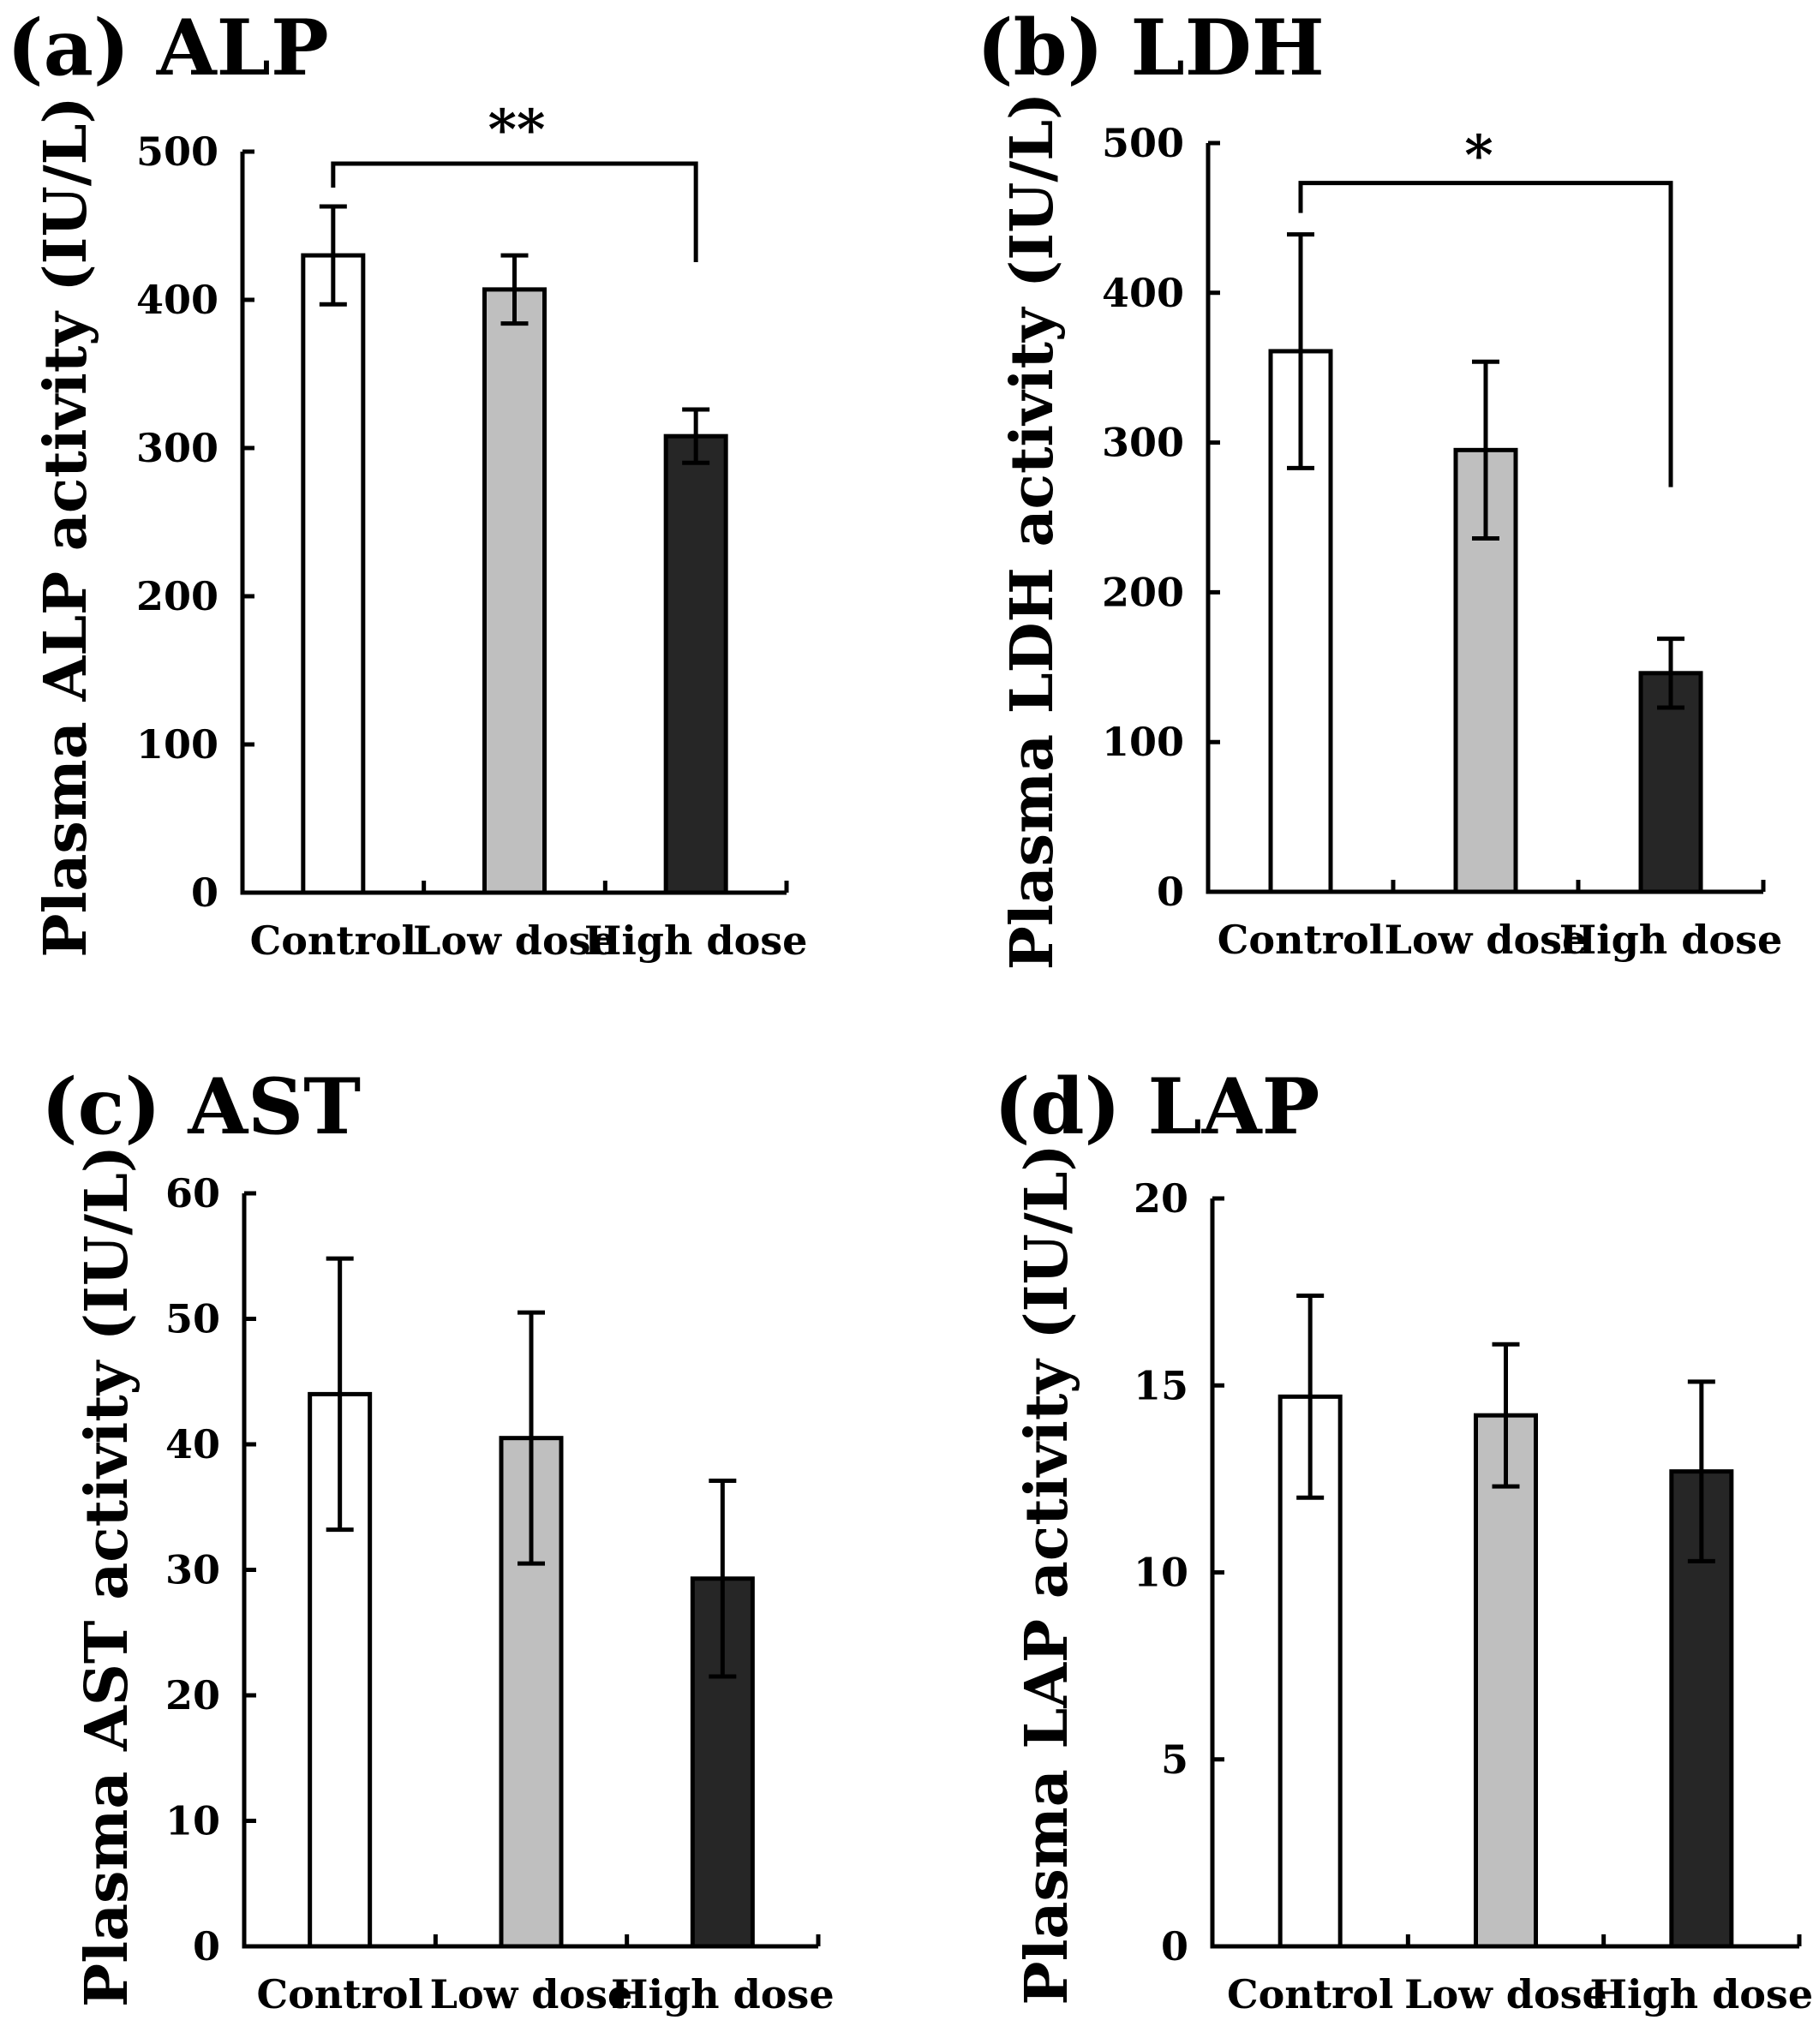  What do you see at coordinates (1671, 940) in the screenshot?
I see `panel-b-category-label: High dose` at bounding box center [1671, 940].